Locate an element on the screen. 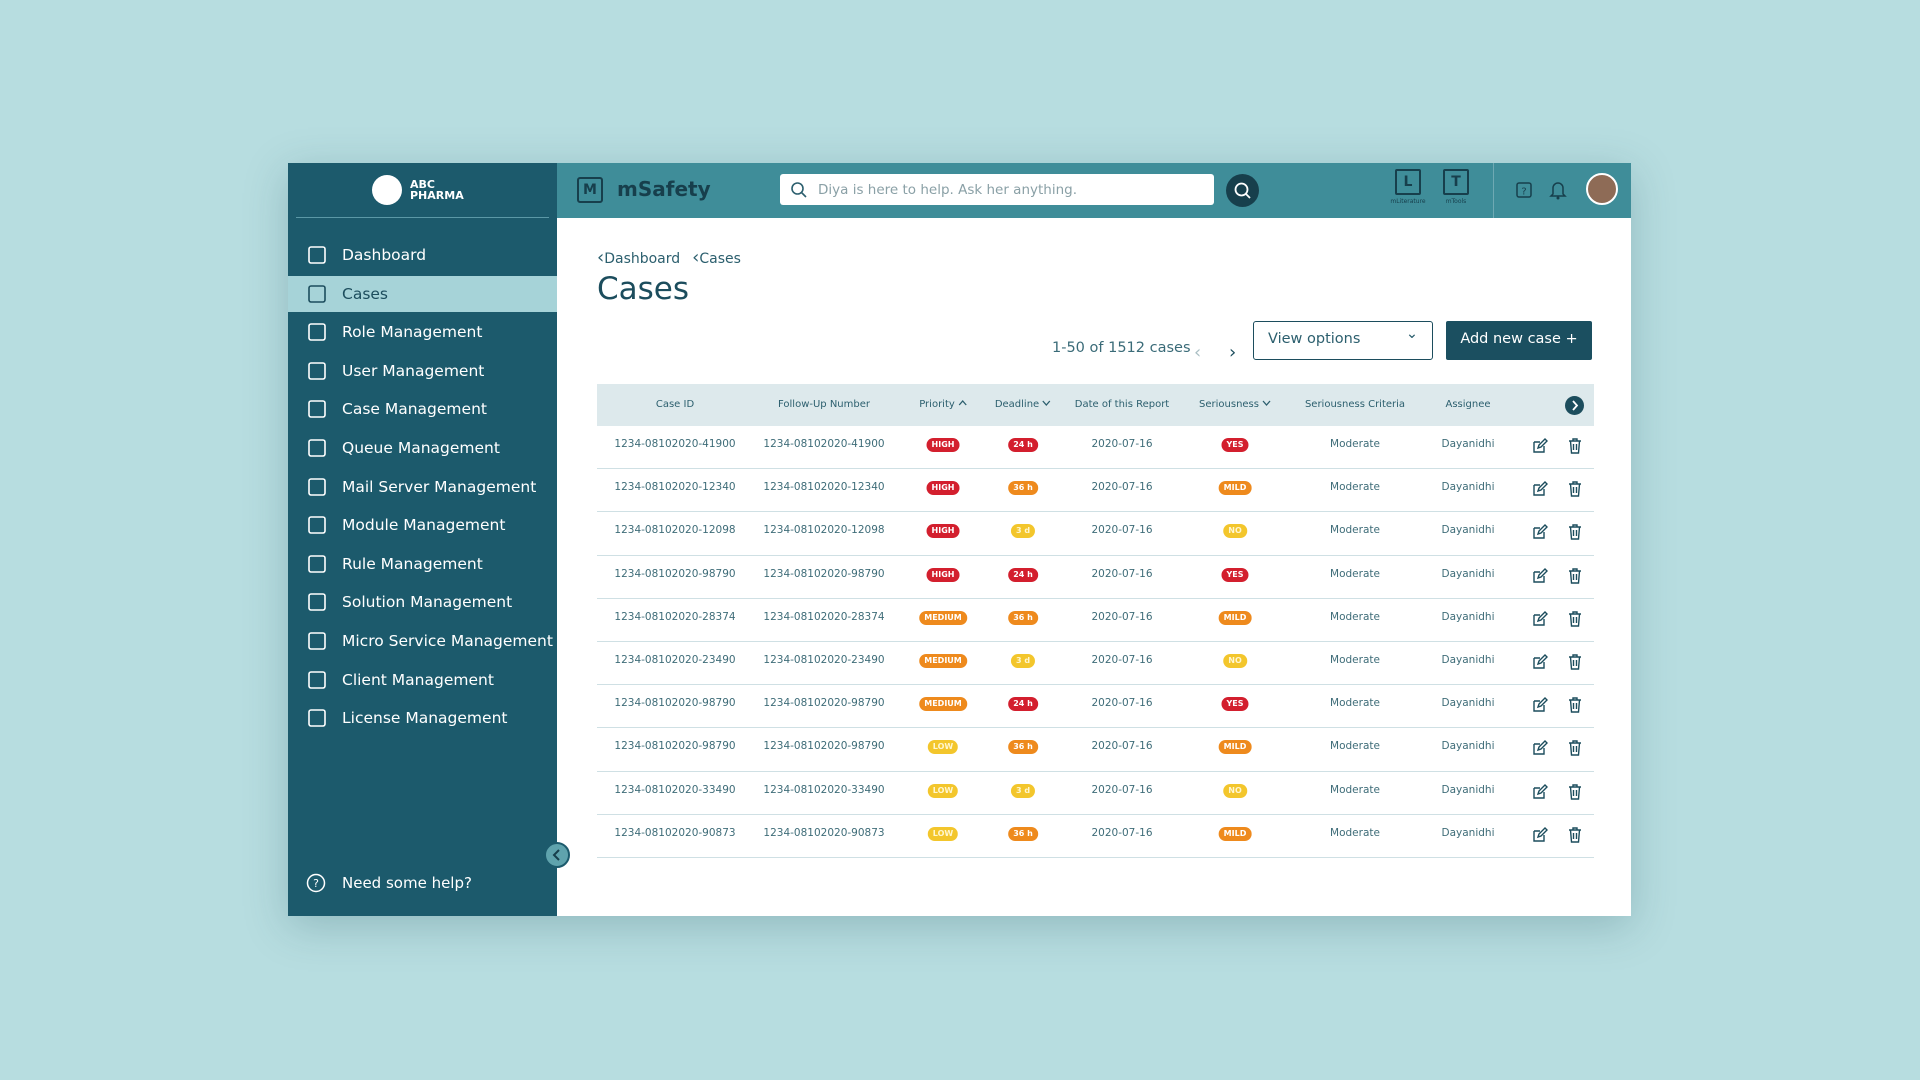 The image size is (1920, 1080). prev-page: ‹ is located at coordinates (1198, 352).